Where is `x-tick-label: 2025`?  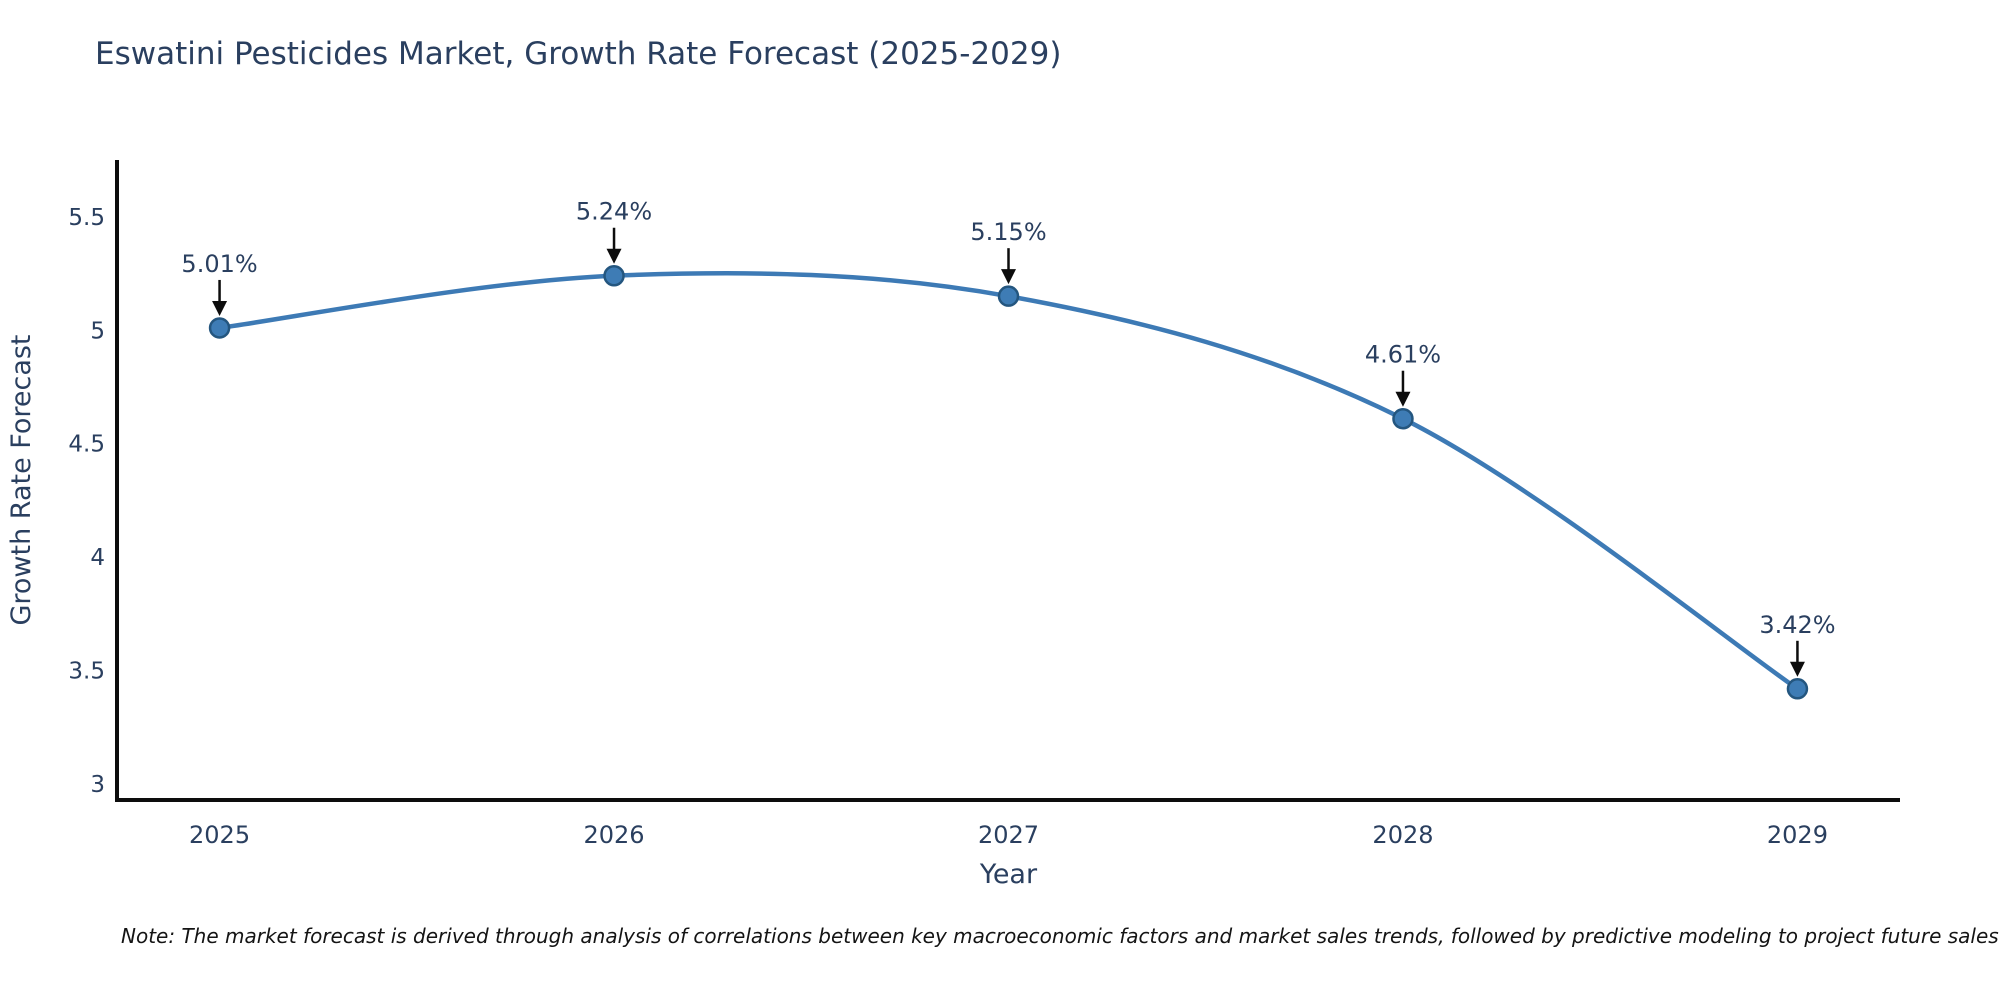 x-tick-label: 2025 is located at coordinates (219, 835).